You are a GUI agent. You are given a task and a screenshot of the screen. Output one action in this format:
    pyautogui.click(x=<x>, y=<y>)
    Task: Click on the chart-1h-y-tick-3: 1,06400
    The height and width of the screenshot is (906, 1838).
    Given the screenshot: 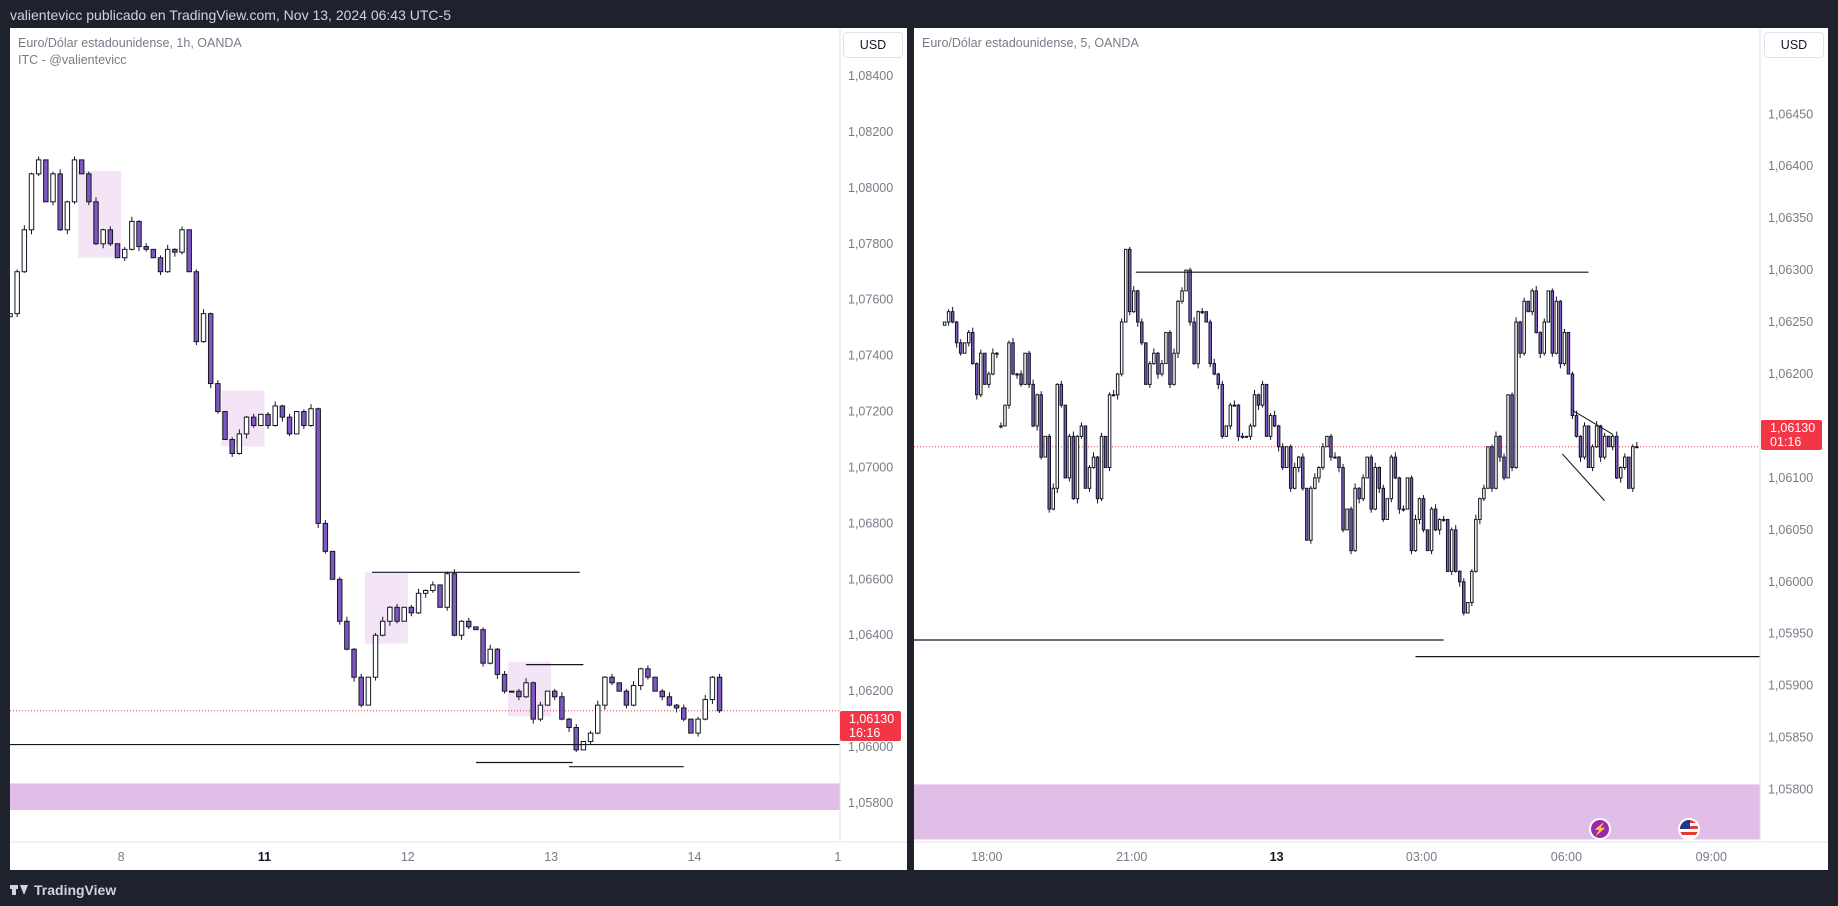 What is the action you would take?
    pyautogui.click(x=870, y=635)
    